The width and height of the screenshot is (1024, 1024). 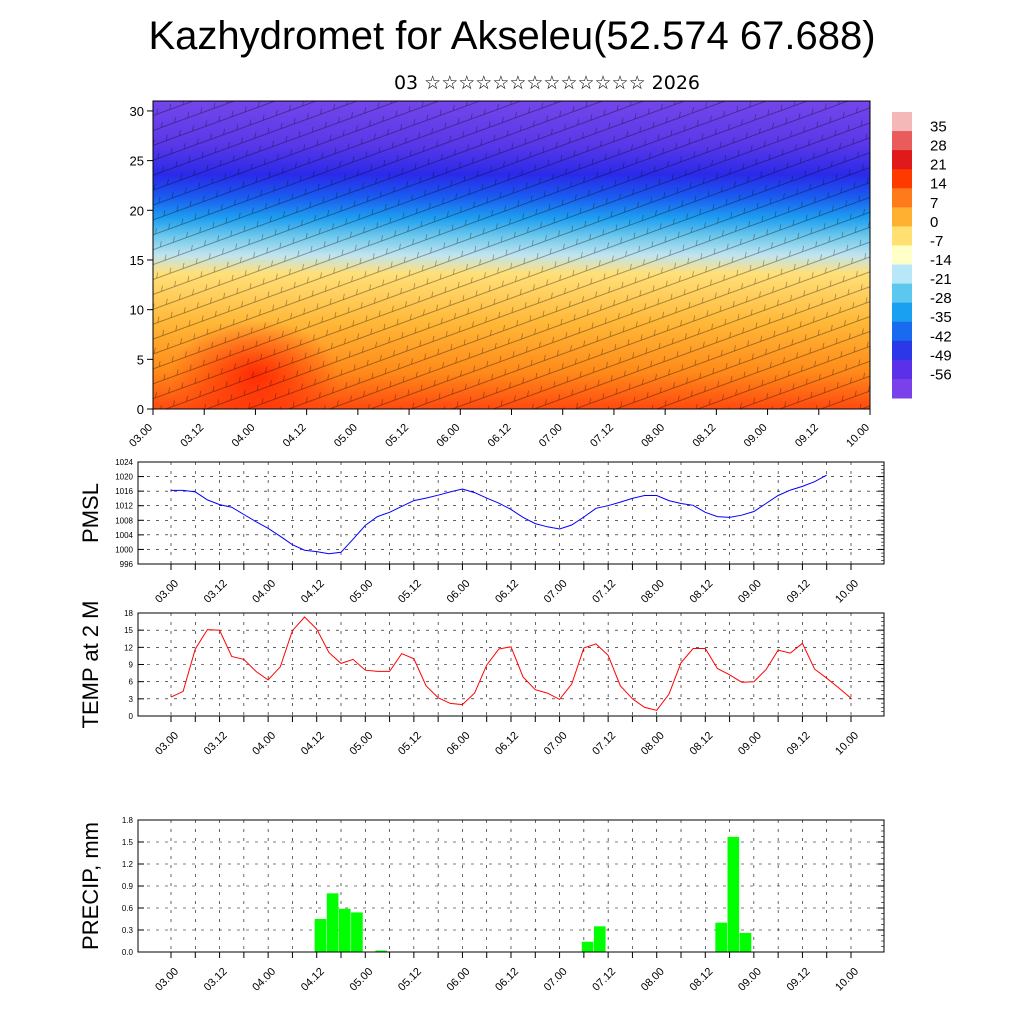 I want to click on heatmap-x-tick-label: 05.12, so click(x=397, y=436).